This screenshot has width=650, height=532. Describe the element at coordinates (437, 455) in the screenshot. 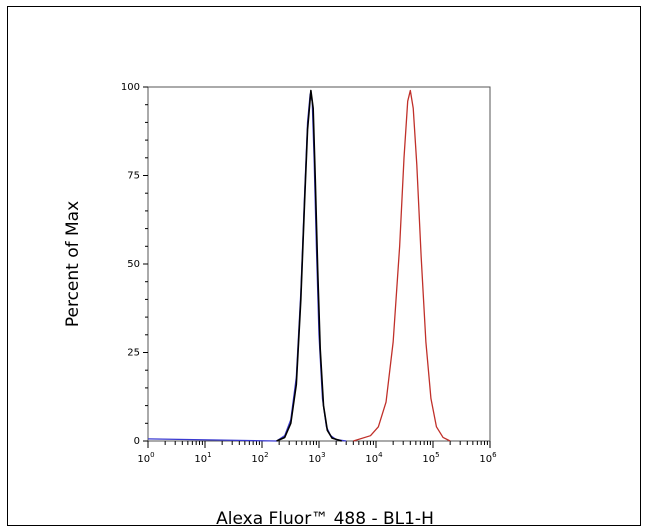

I see `x-tick-exponent: 5` at that location.